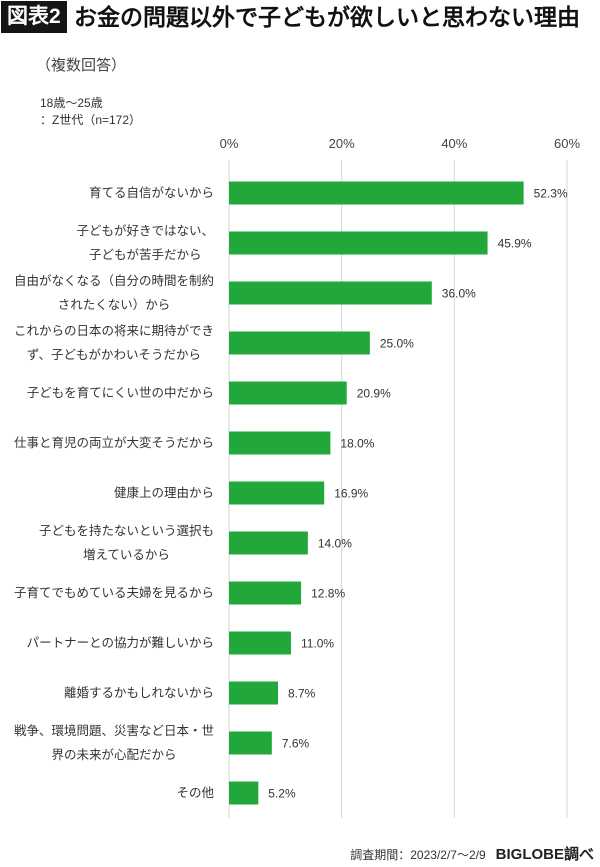 Image resolution: width=600 pixels, height=867 pixels. I want to click on value-label-2: 45.9%, so click(515, 244).